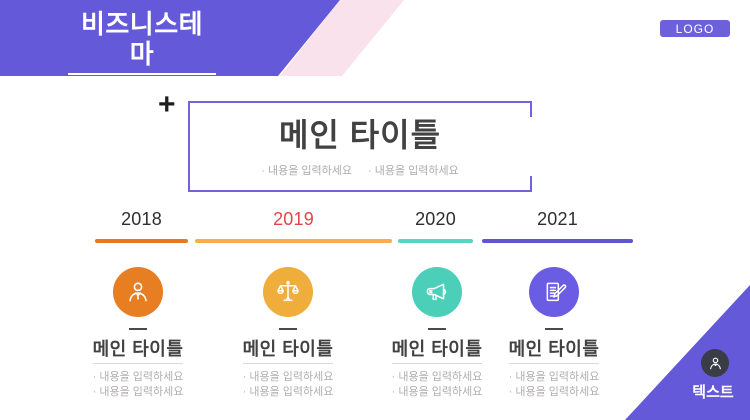  I want to click on timeline-item-2020: 2020, so click(435, 226).